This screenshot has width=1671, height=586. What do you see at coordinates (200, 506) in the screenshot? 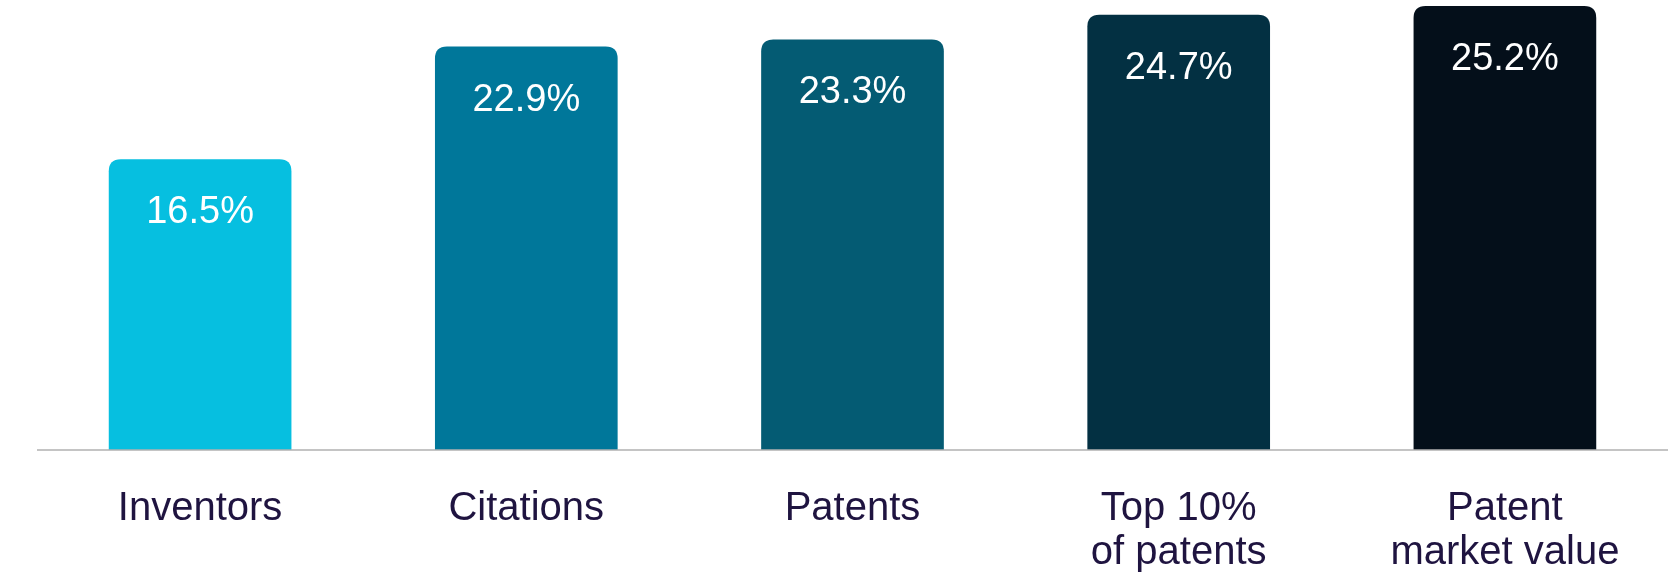
I see `x-tick-label: Inventors` at bounding box center [200, 506].